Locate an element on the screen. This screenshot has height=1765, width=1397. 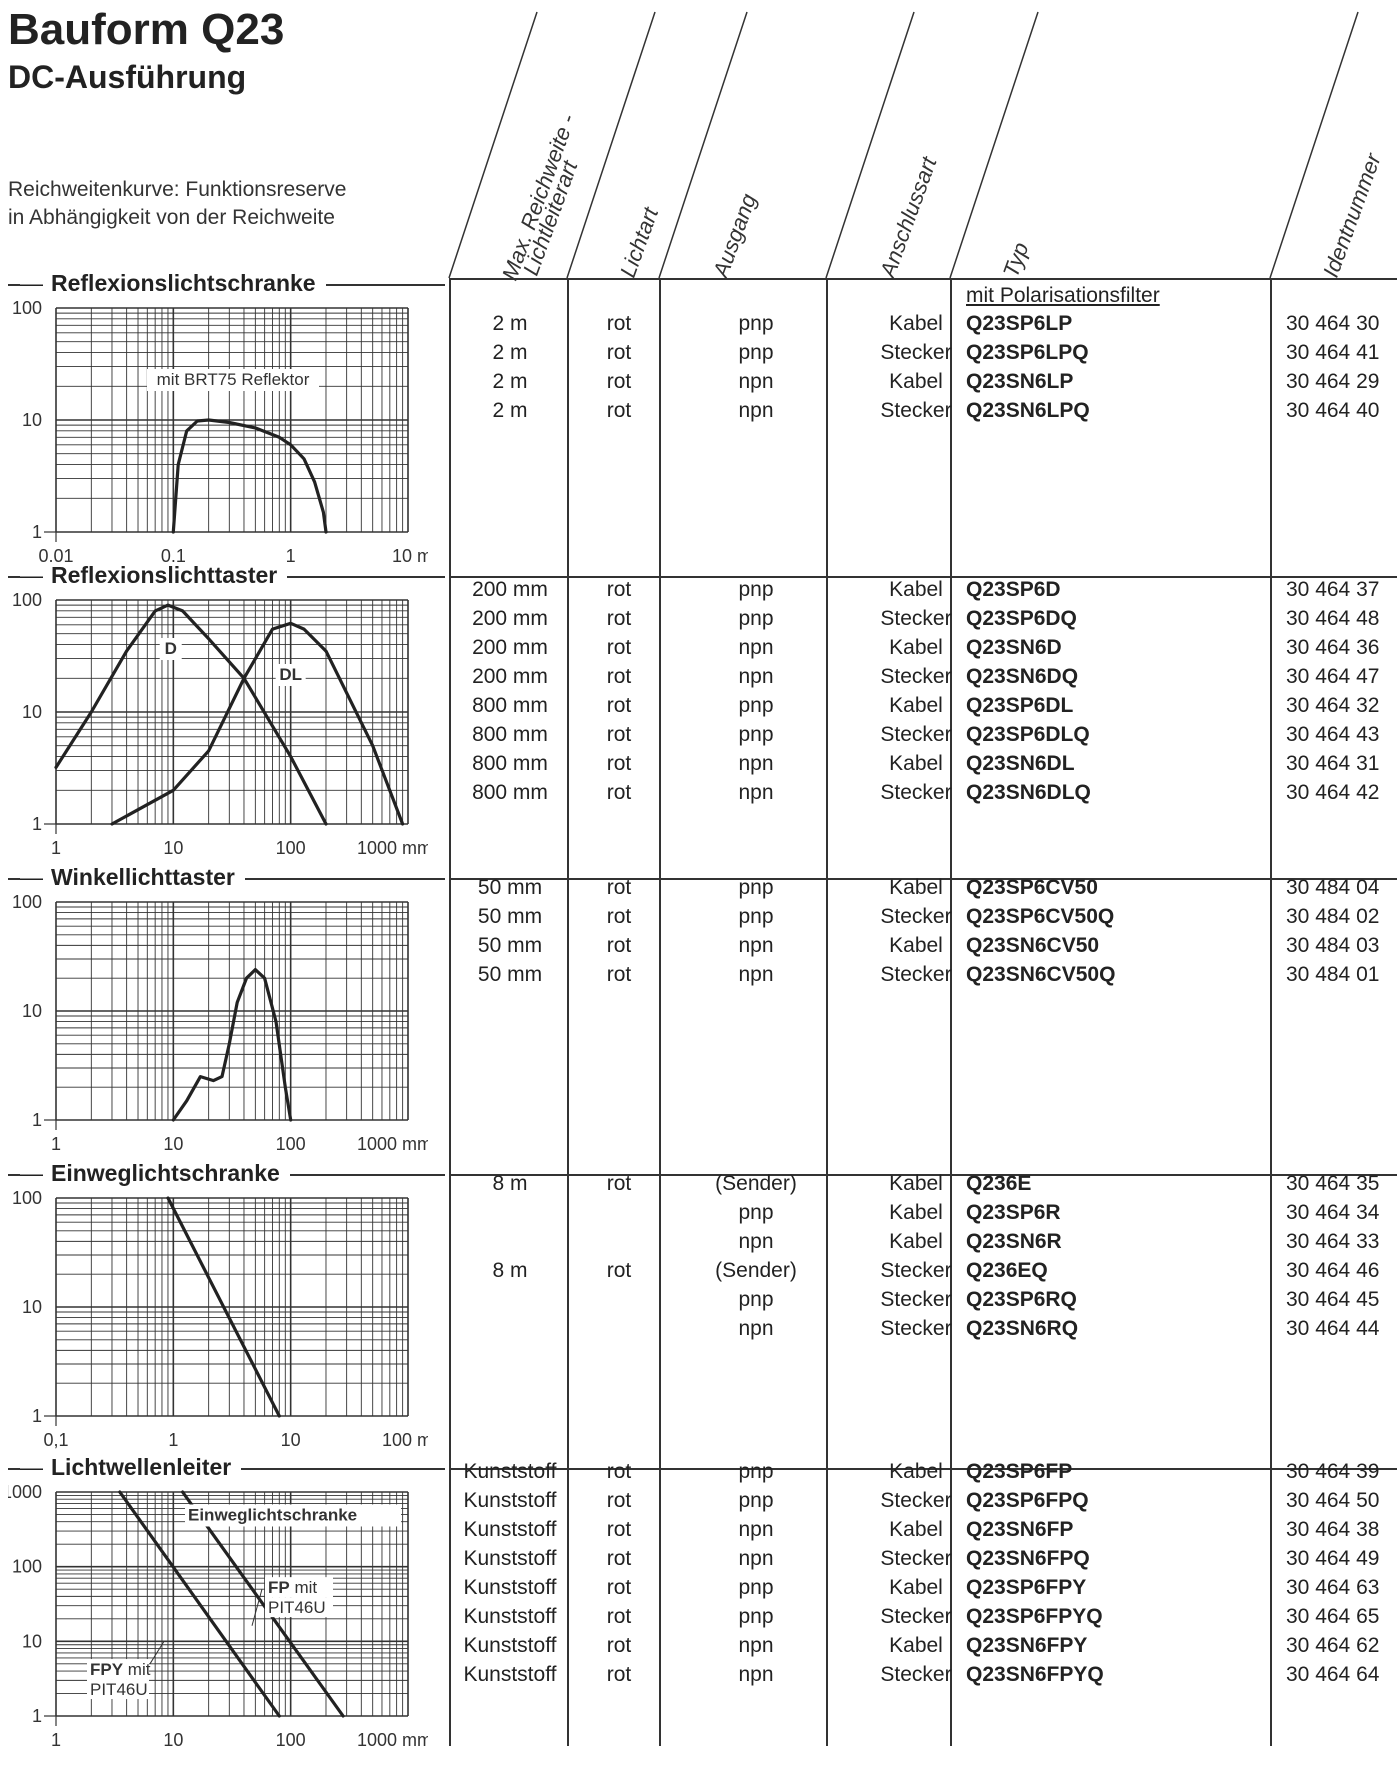
annotation-text: DL is located at coordinates (290, 674).